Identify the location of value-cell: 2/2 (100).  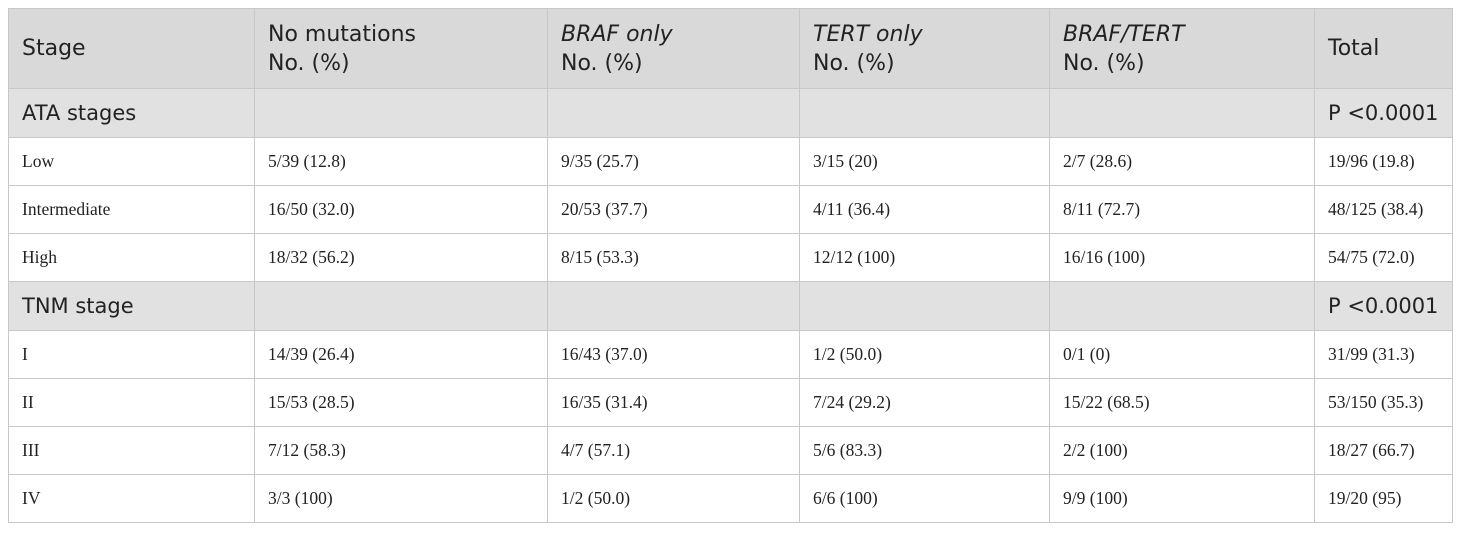
(1182, 450).